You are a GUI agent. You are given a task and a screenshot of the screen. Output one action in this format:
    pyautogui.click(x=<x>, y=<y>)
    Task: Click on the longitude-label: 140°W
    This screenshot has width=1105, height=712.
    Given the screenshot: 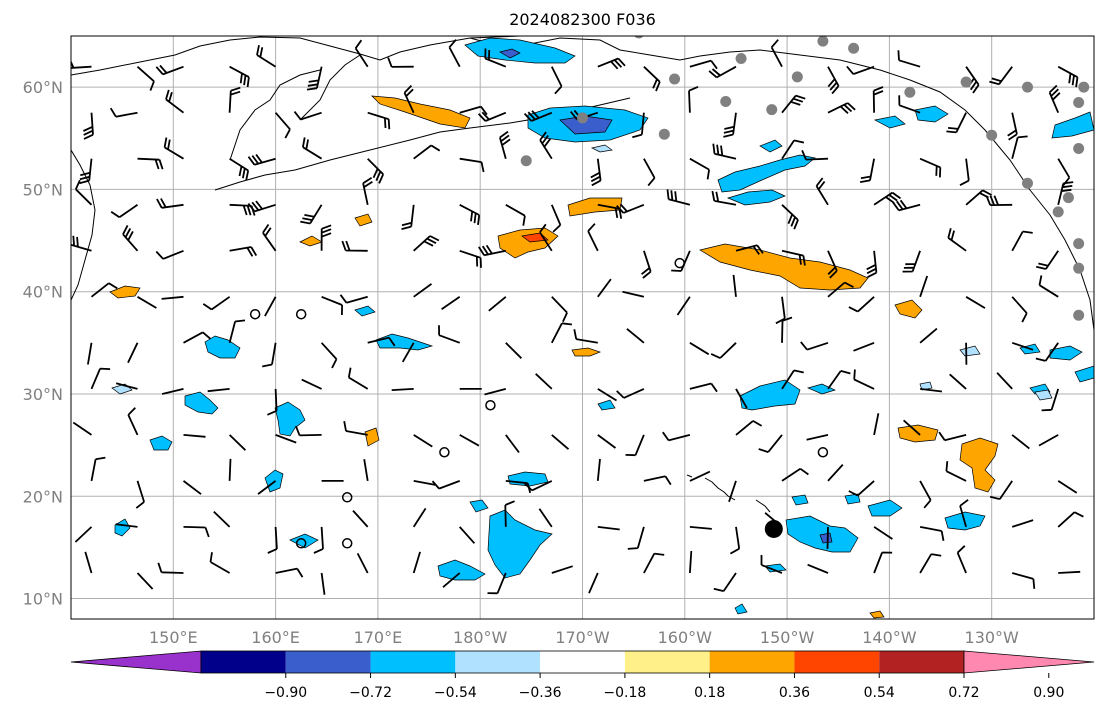 What is the action you would take?
    pyautogui.click(x=889, y=637)
    